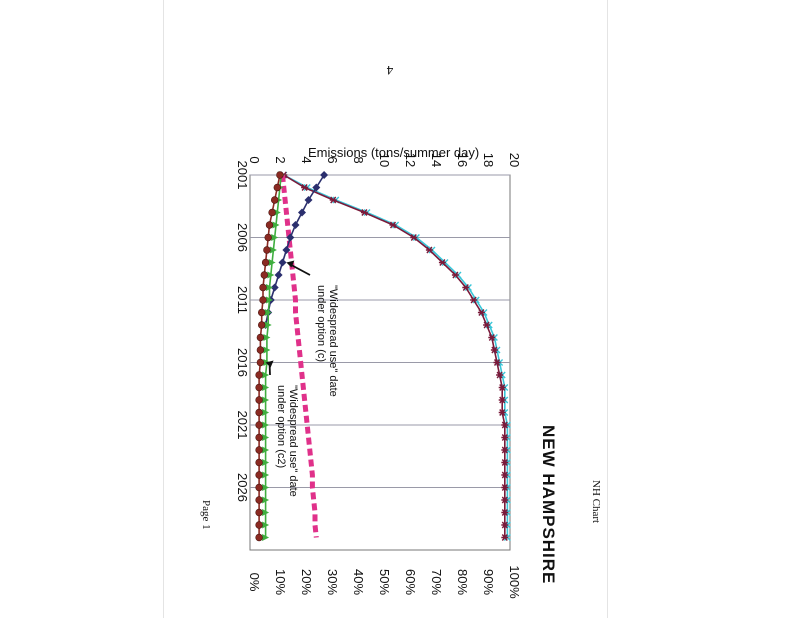  Describe the element at coordinates (281, 426) in the screenshot. I see `annotation-text: under option (c2)` at that location.